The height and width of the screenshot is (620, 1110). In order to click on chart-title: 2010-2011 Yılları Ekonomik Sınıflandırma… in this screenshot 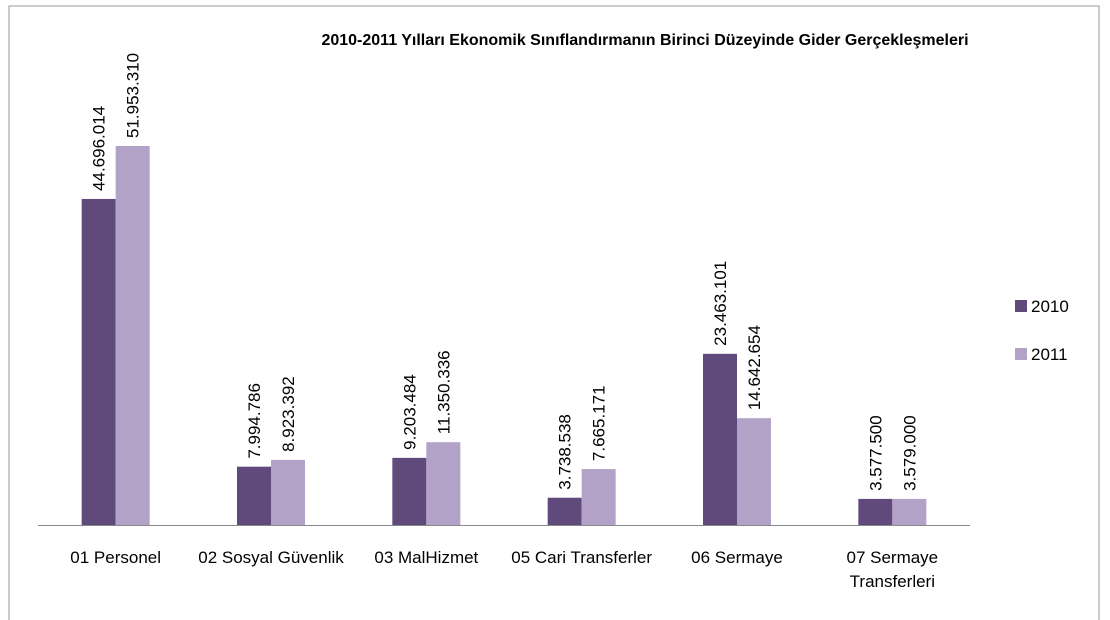, I will do `click(644, 40)`.